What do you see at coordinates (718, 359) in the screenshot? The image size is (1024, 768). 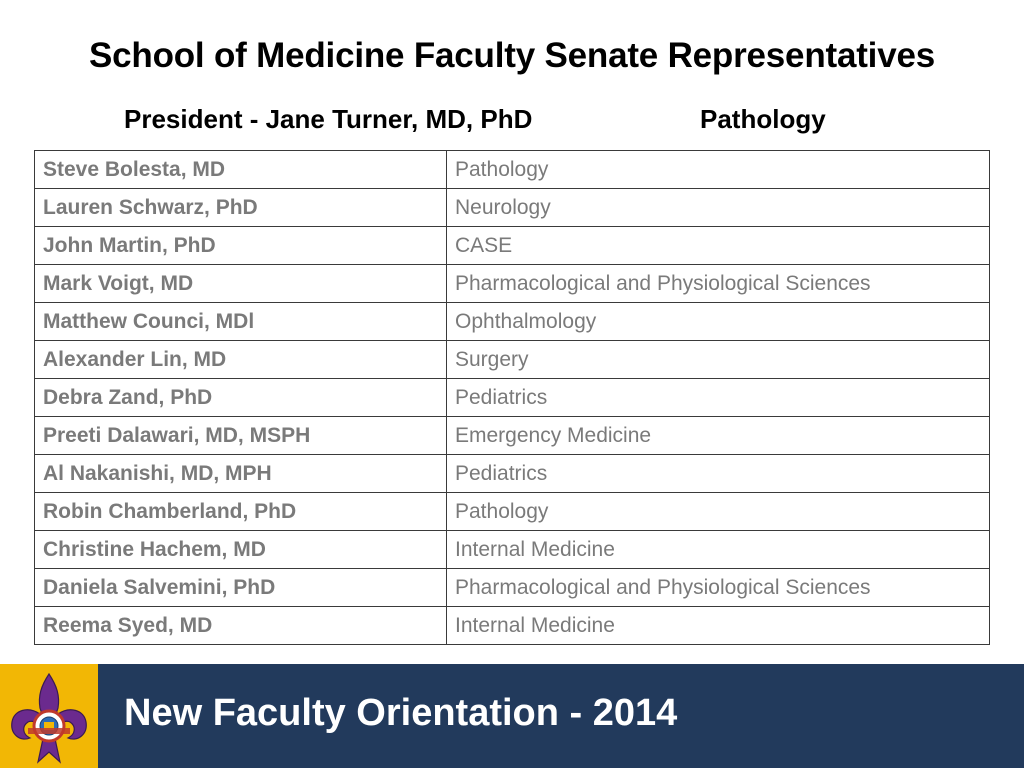 I see `representative-department: Surgery` at bounding box center [718, 359].